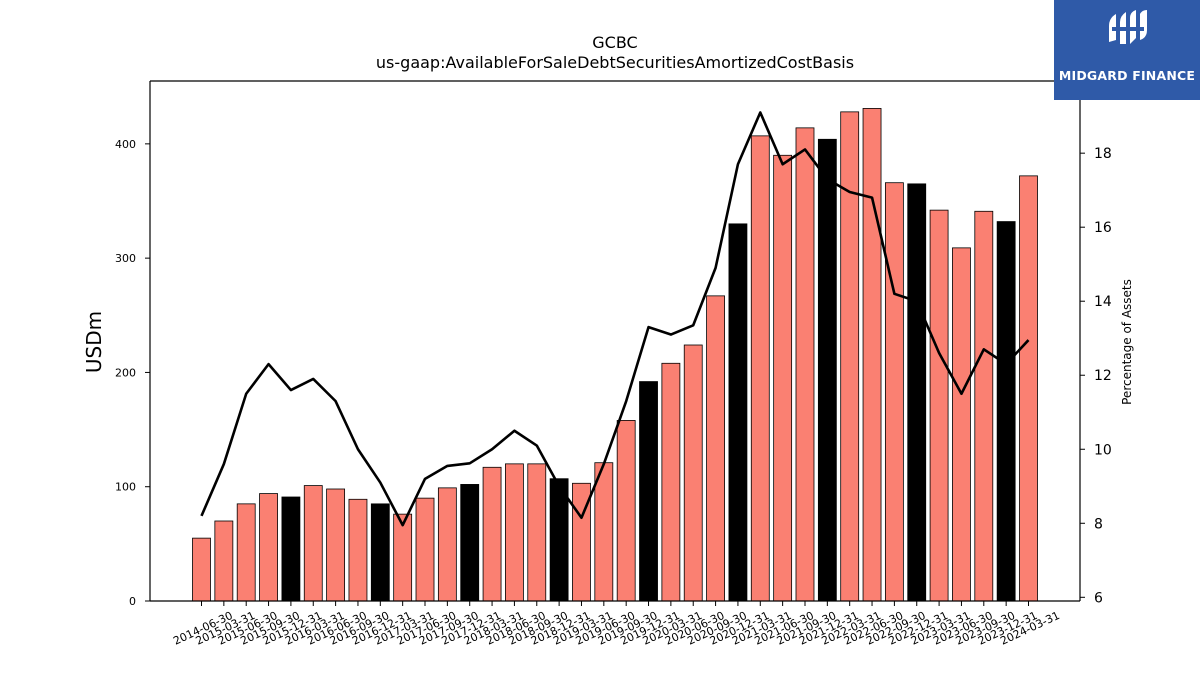 Image resolution: width=1200 pixels, height=675 pixels. Describe the element at coordinates (125, 487) in the screenshot. I see `y-tick-label: 100` at that location.